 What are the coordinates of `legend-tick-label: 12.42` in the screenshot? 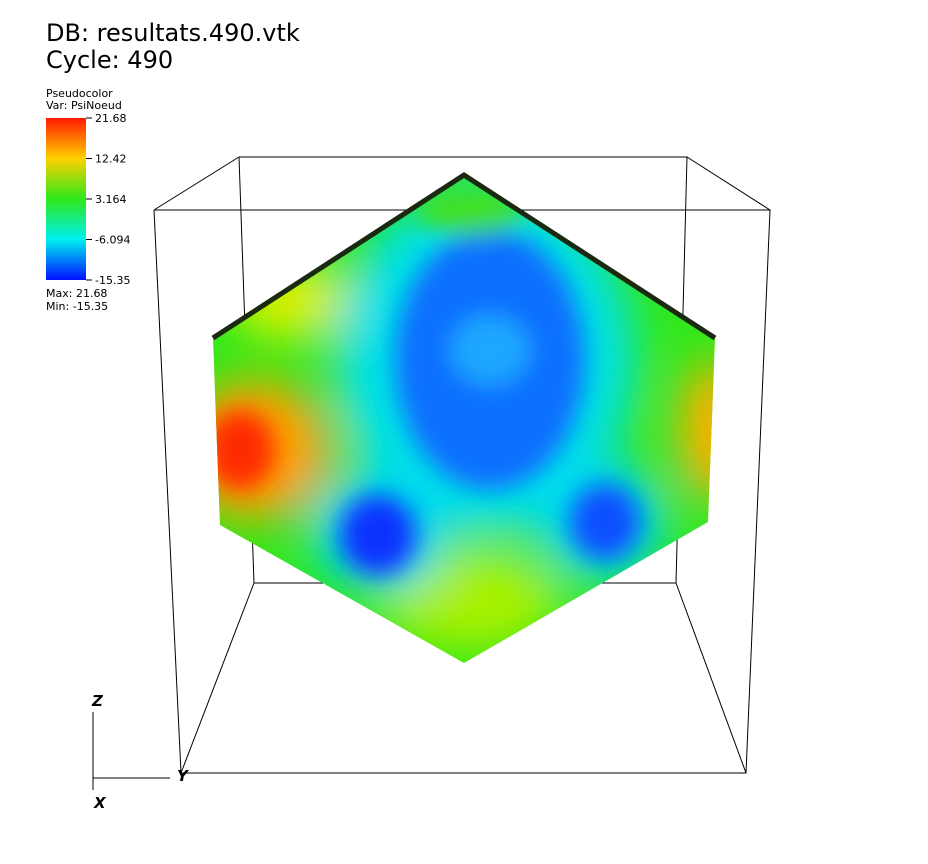 It's located at (111, 159).